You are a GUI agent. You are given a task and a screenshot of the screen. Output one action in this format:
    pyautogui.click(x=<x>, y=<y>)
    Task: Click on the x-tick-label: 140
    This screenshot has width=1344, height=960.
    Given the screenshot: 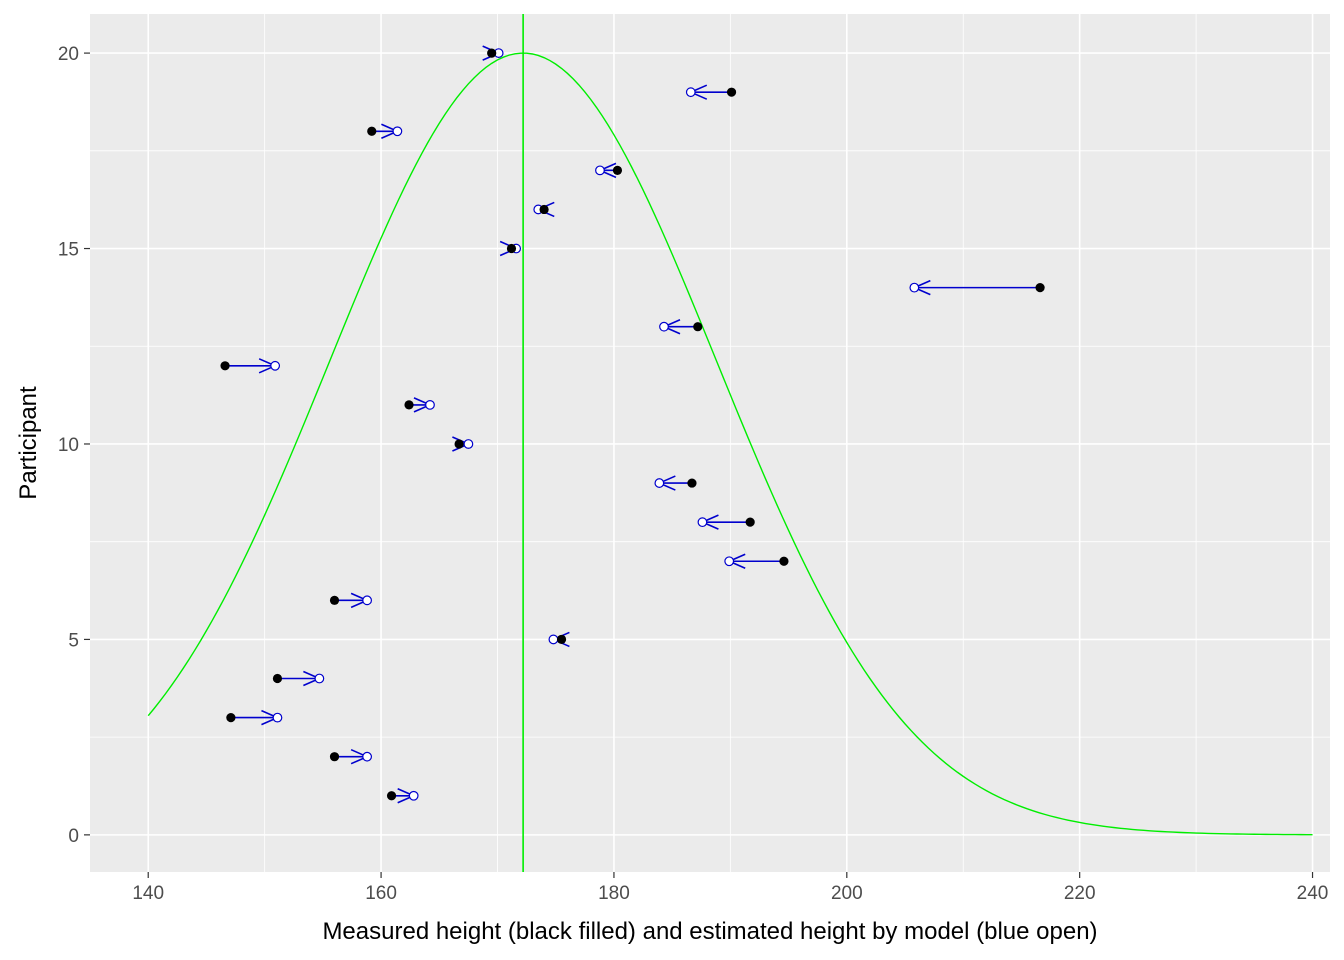 What is the action you would take?
    pyautogui.click(x=148, y=893)
    